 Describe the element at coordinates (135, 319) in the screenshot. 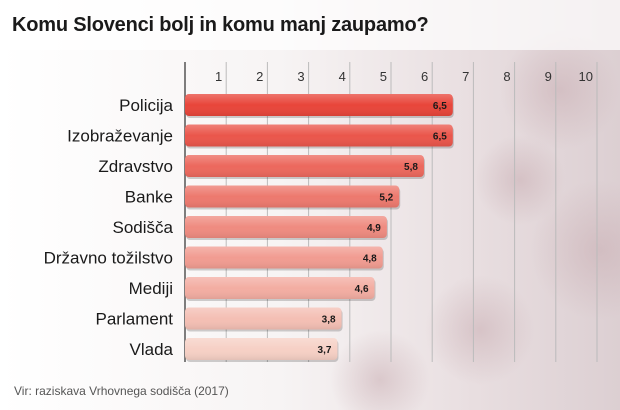

I see `category-label: Parlament` at that location.